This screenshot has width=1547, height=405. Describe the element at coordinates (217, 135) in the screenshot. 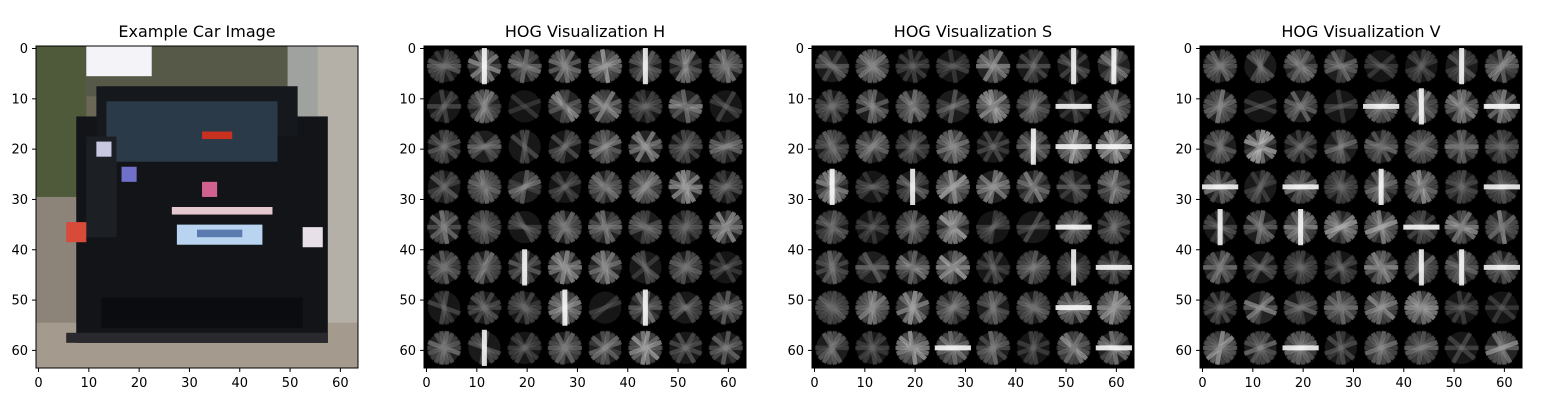

I see `photo-brake-light` at that location.